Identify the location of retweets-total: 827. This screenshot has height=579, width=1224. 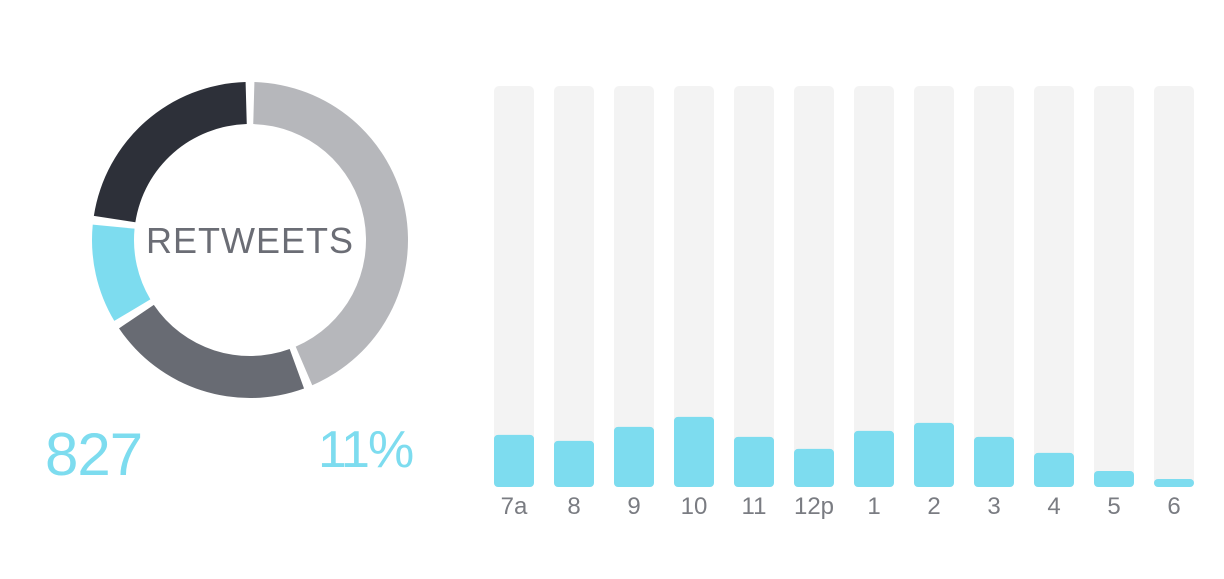
(94, 454).